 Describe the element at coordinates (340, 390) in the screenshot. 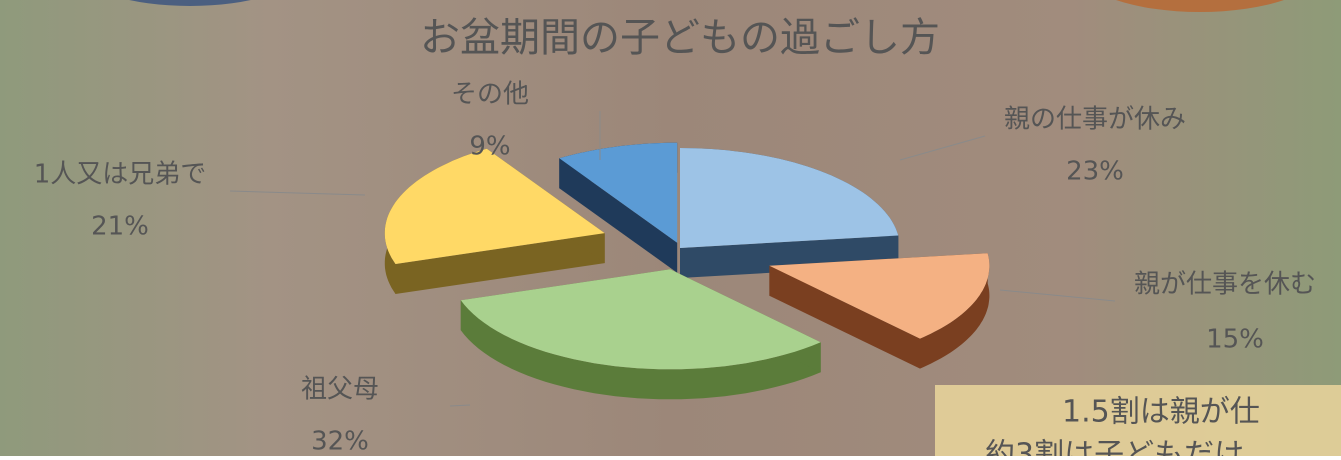

I see `category-label: 祖父母` at that location.